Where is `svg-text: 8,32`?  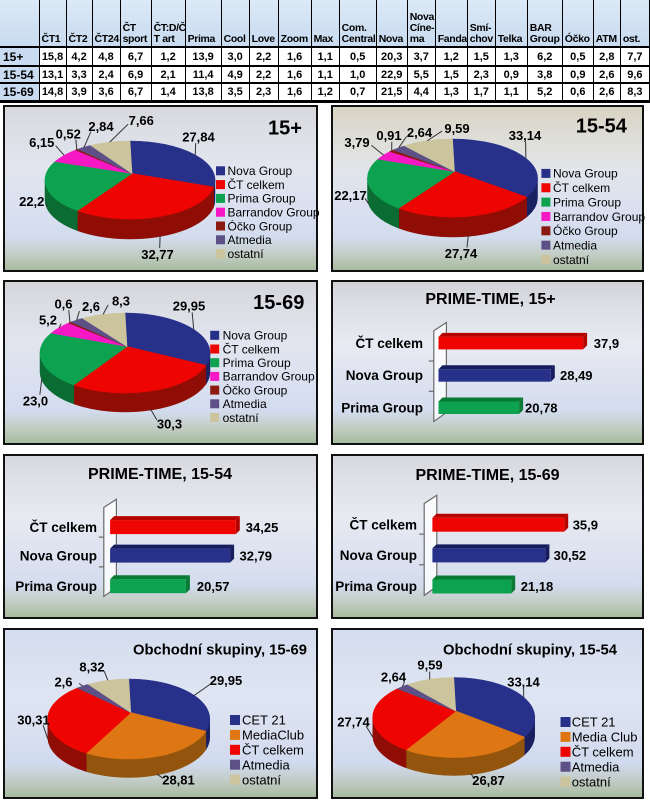 svg-text: 8,32 is located at coordinates (91, 667).